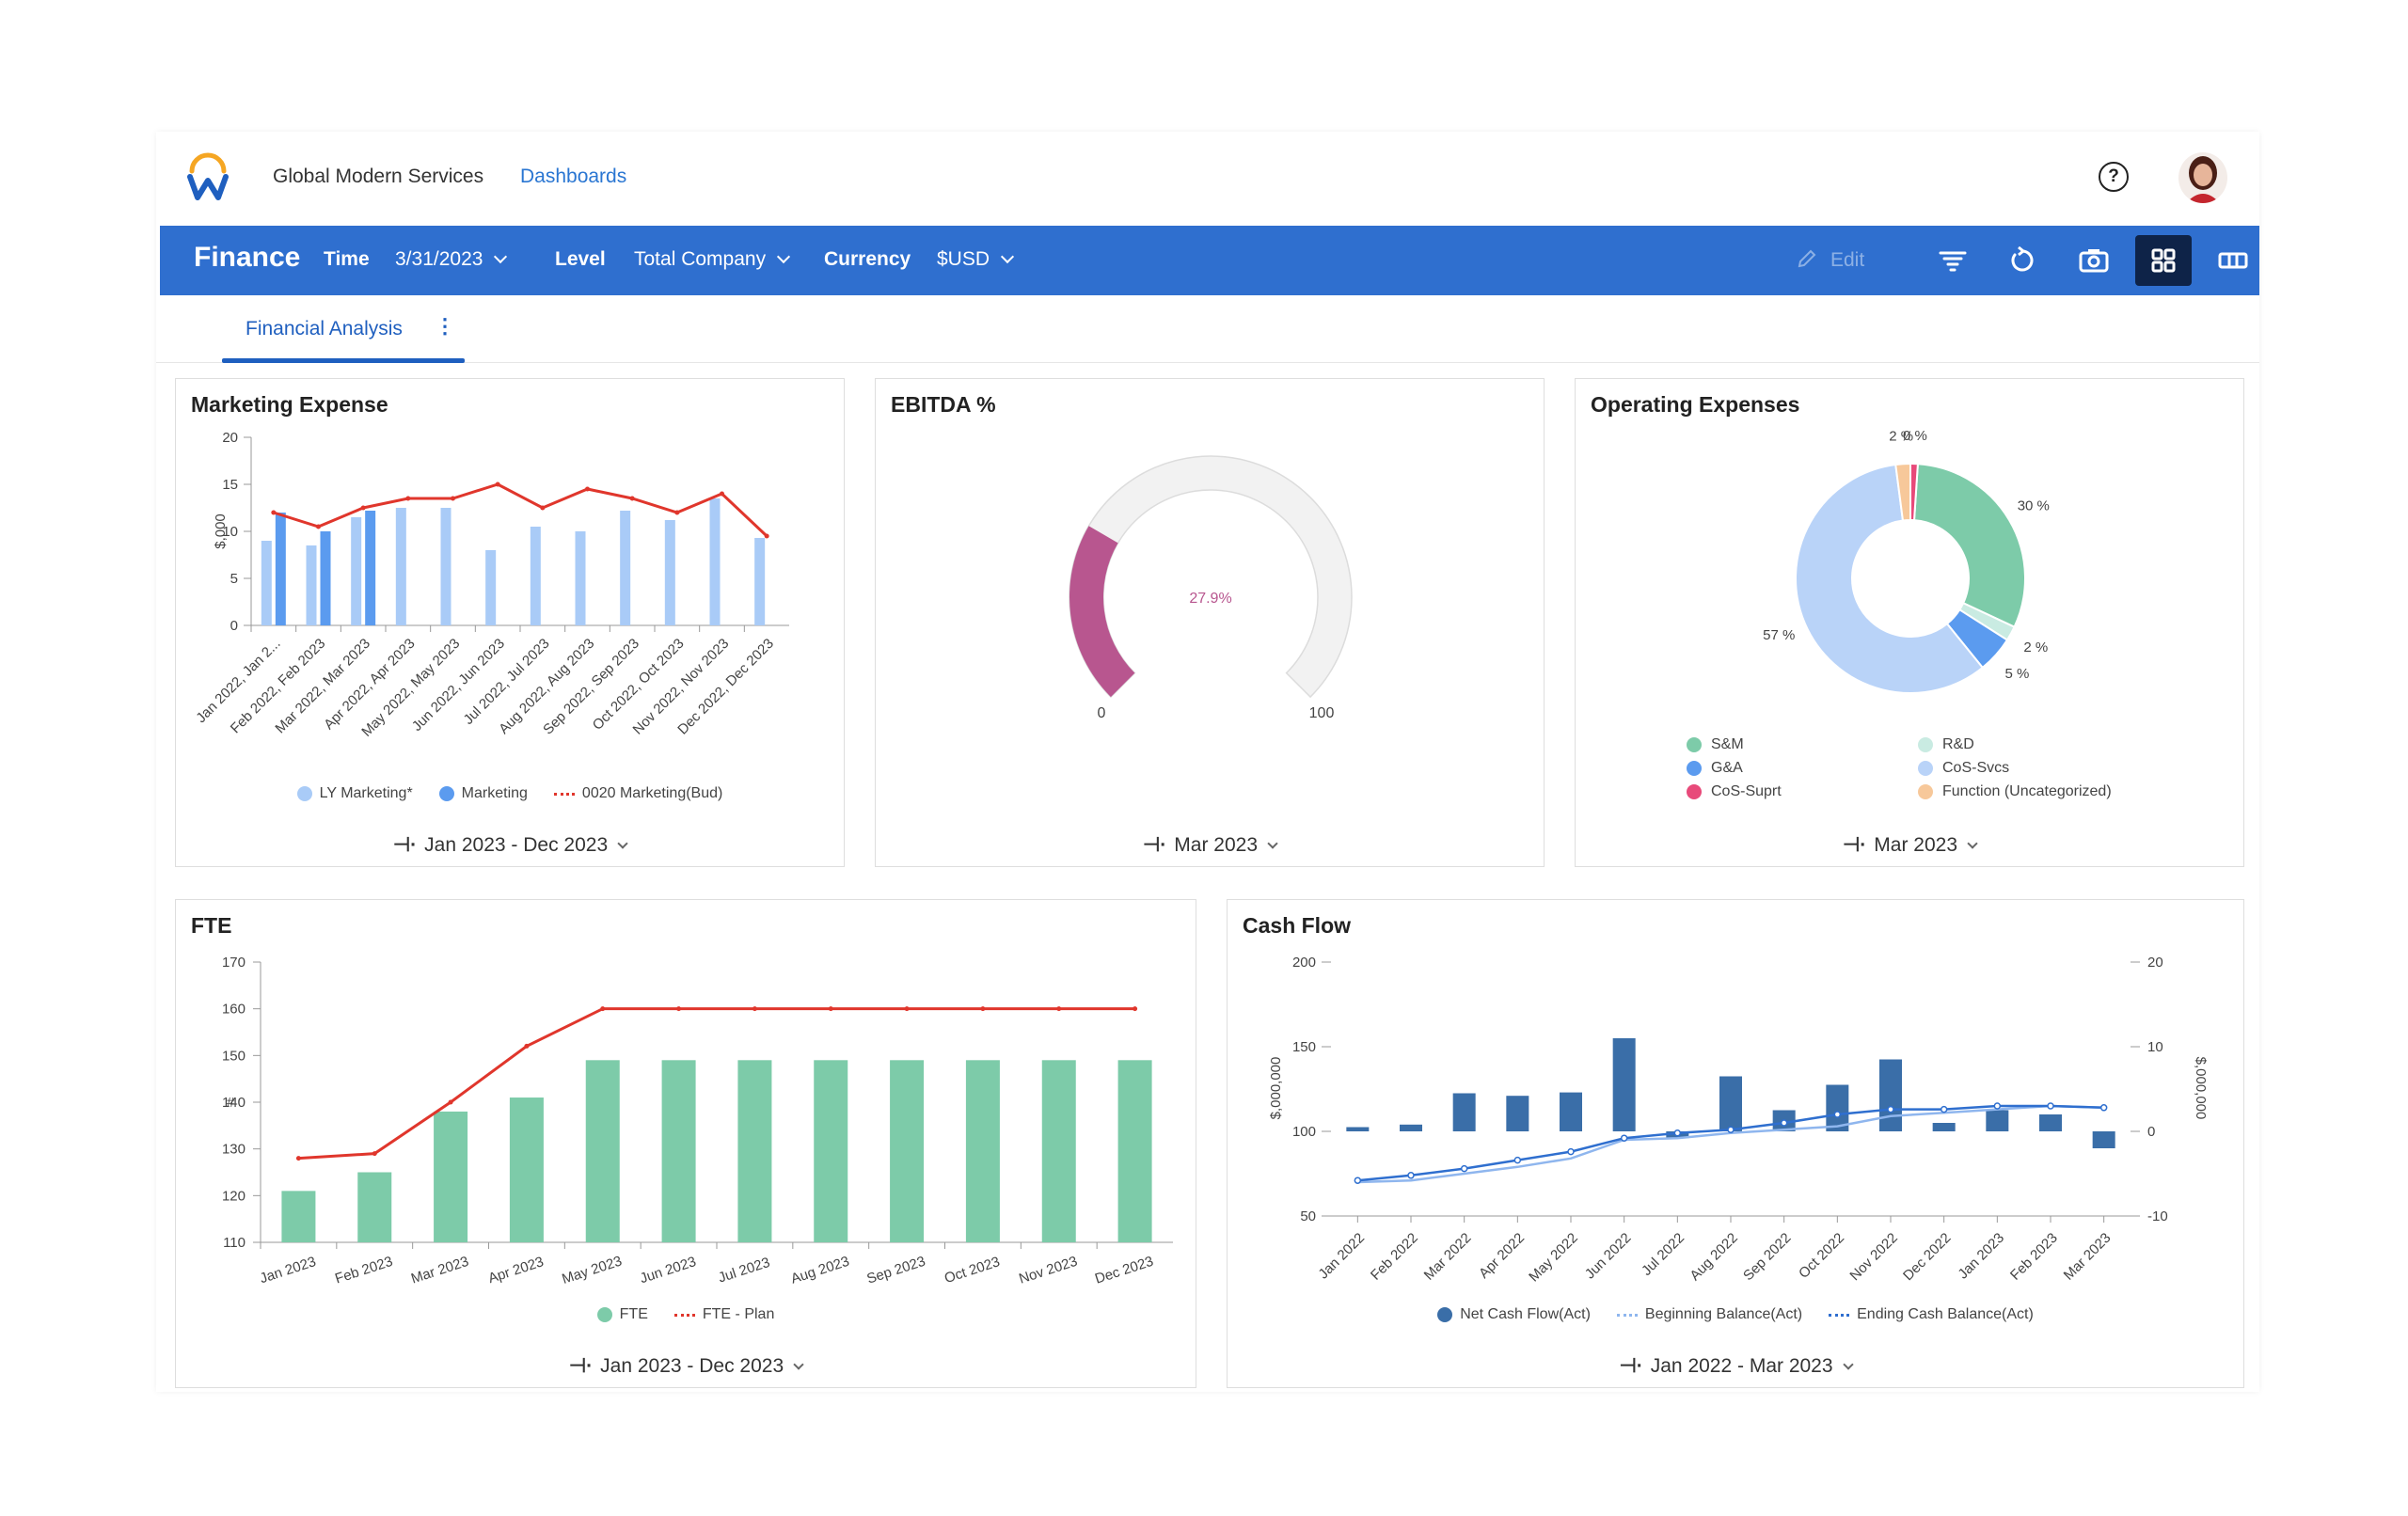 The width and height of the screenshot is (2408, 1516). Describe the element at coordinates (1914, 492) in the screenshot. I see `slice-cos-suprt` at that location.